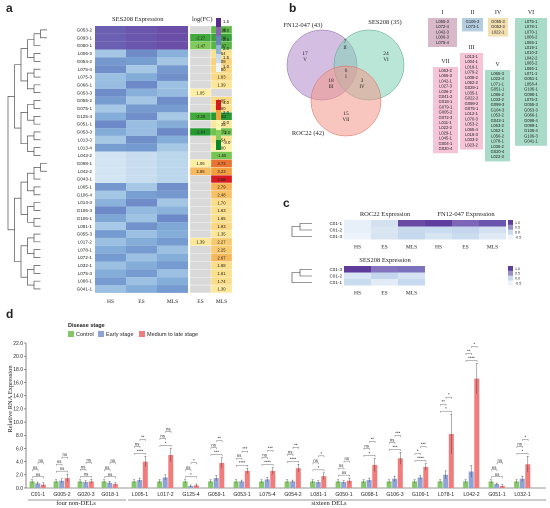 The width and height of the screenshot is (550, 508). What do you see at coordinates (227, 132) in the screenshot?
I see `scale-tick: -2.0` at bounding box center [227, 132].